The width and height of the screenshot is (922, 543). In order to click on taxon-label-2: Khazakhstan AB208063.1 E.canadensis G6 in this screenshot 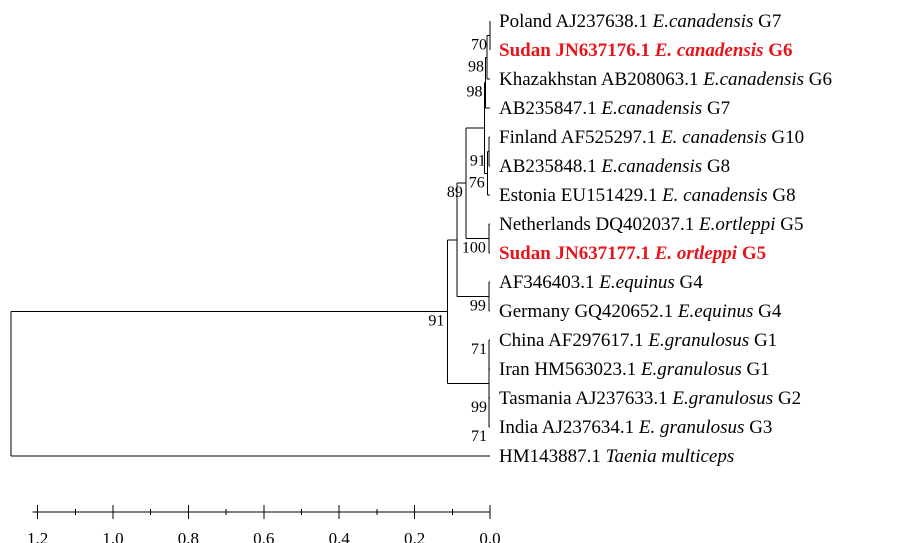, I will do `click(665, 79)`.